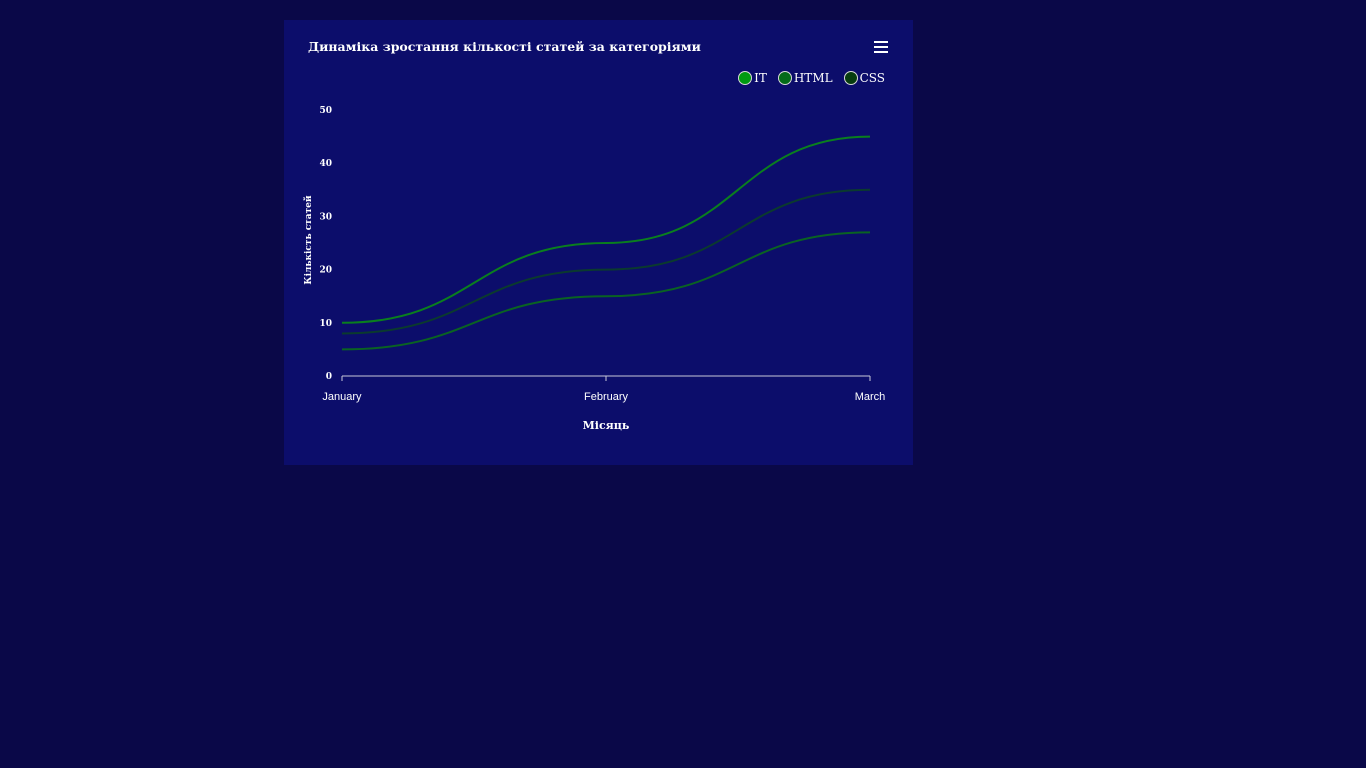  What do you see at coordinates (870, 397) in the screenshot?
I see `x-tick-label: March` at bounding box center [870, 397].